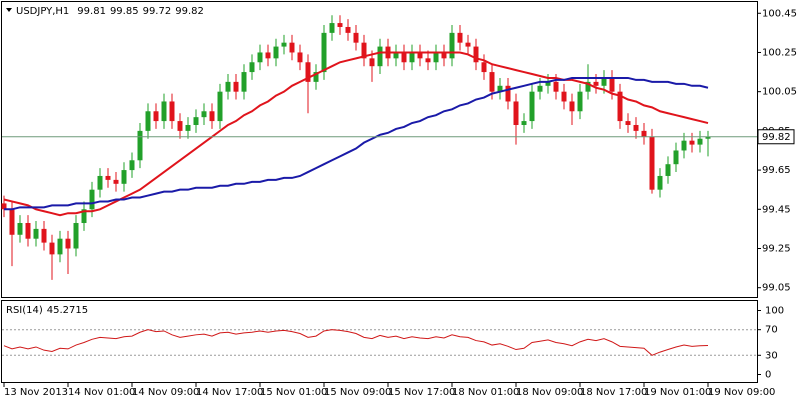 The image size is (800, 400). Describe the element at coordinates (771, 355) in the screenshot. I see `y-tick-label: 30` at that location.